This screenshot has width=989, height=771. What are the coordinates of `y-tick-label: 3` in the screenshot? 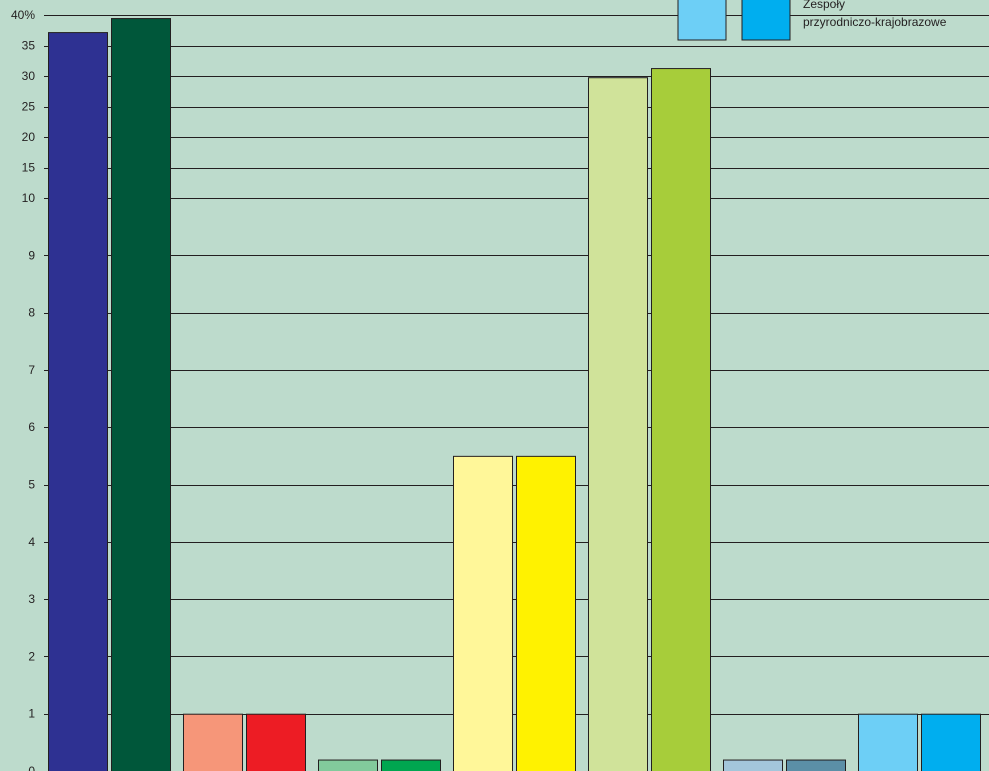 It's located at (31, 599).